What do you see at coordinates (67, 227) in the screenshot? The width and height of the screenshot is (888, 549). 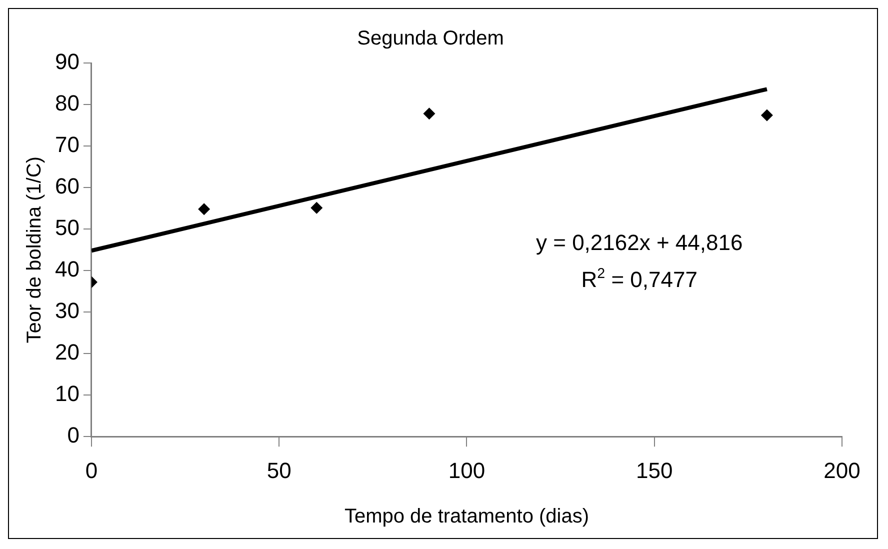 I see `y-tick-label: 50` at bounding box center [67, 227].